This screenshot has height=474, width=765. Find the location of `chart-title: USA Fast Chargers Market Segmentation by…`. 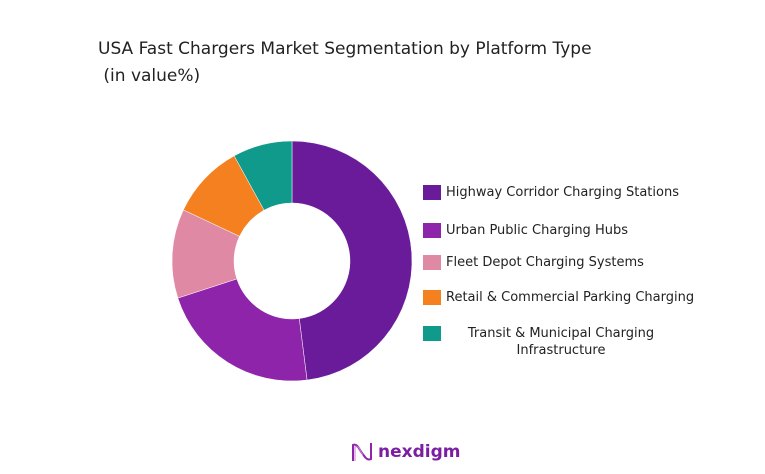

chart-title: USA Fast Chargers Market Segmentation by… is located at coordinates (345, 62).